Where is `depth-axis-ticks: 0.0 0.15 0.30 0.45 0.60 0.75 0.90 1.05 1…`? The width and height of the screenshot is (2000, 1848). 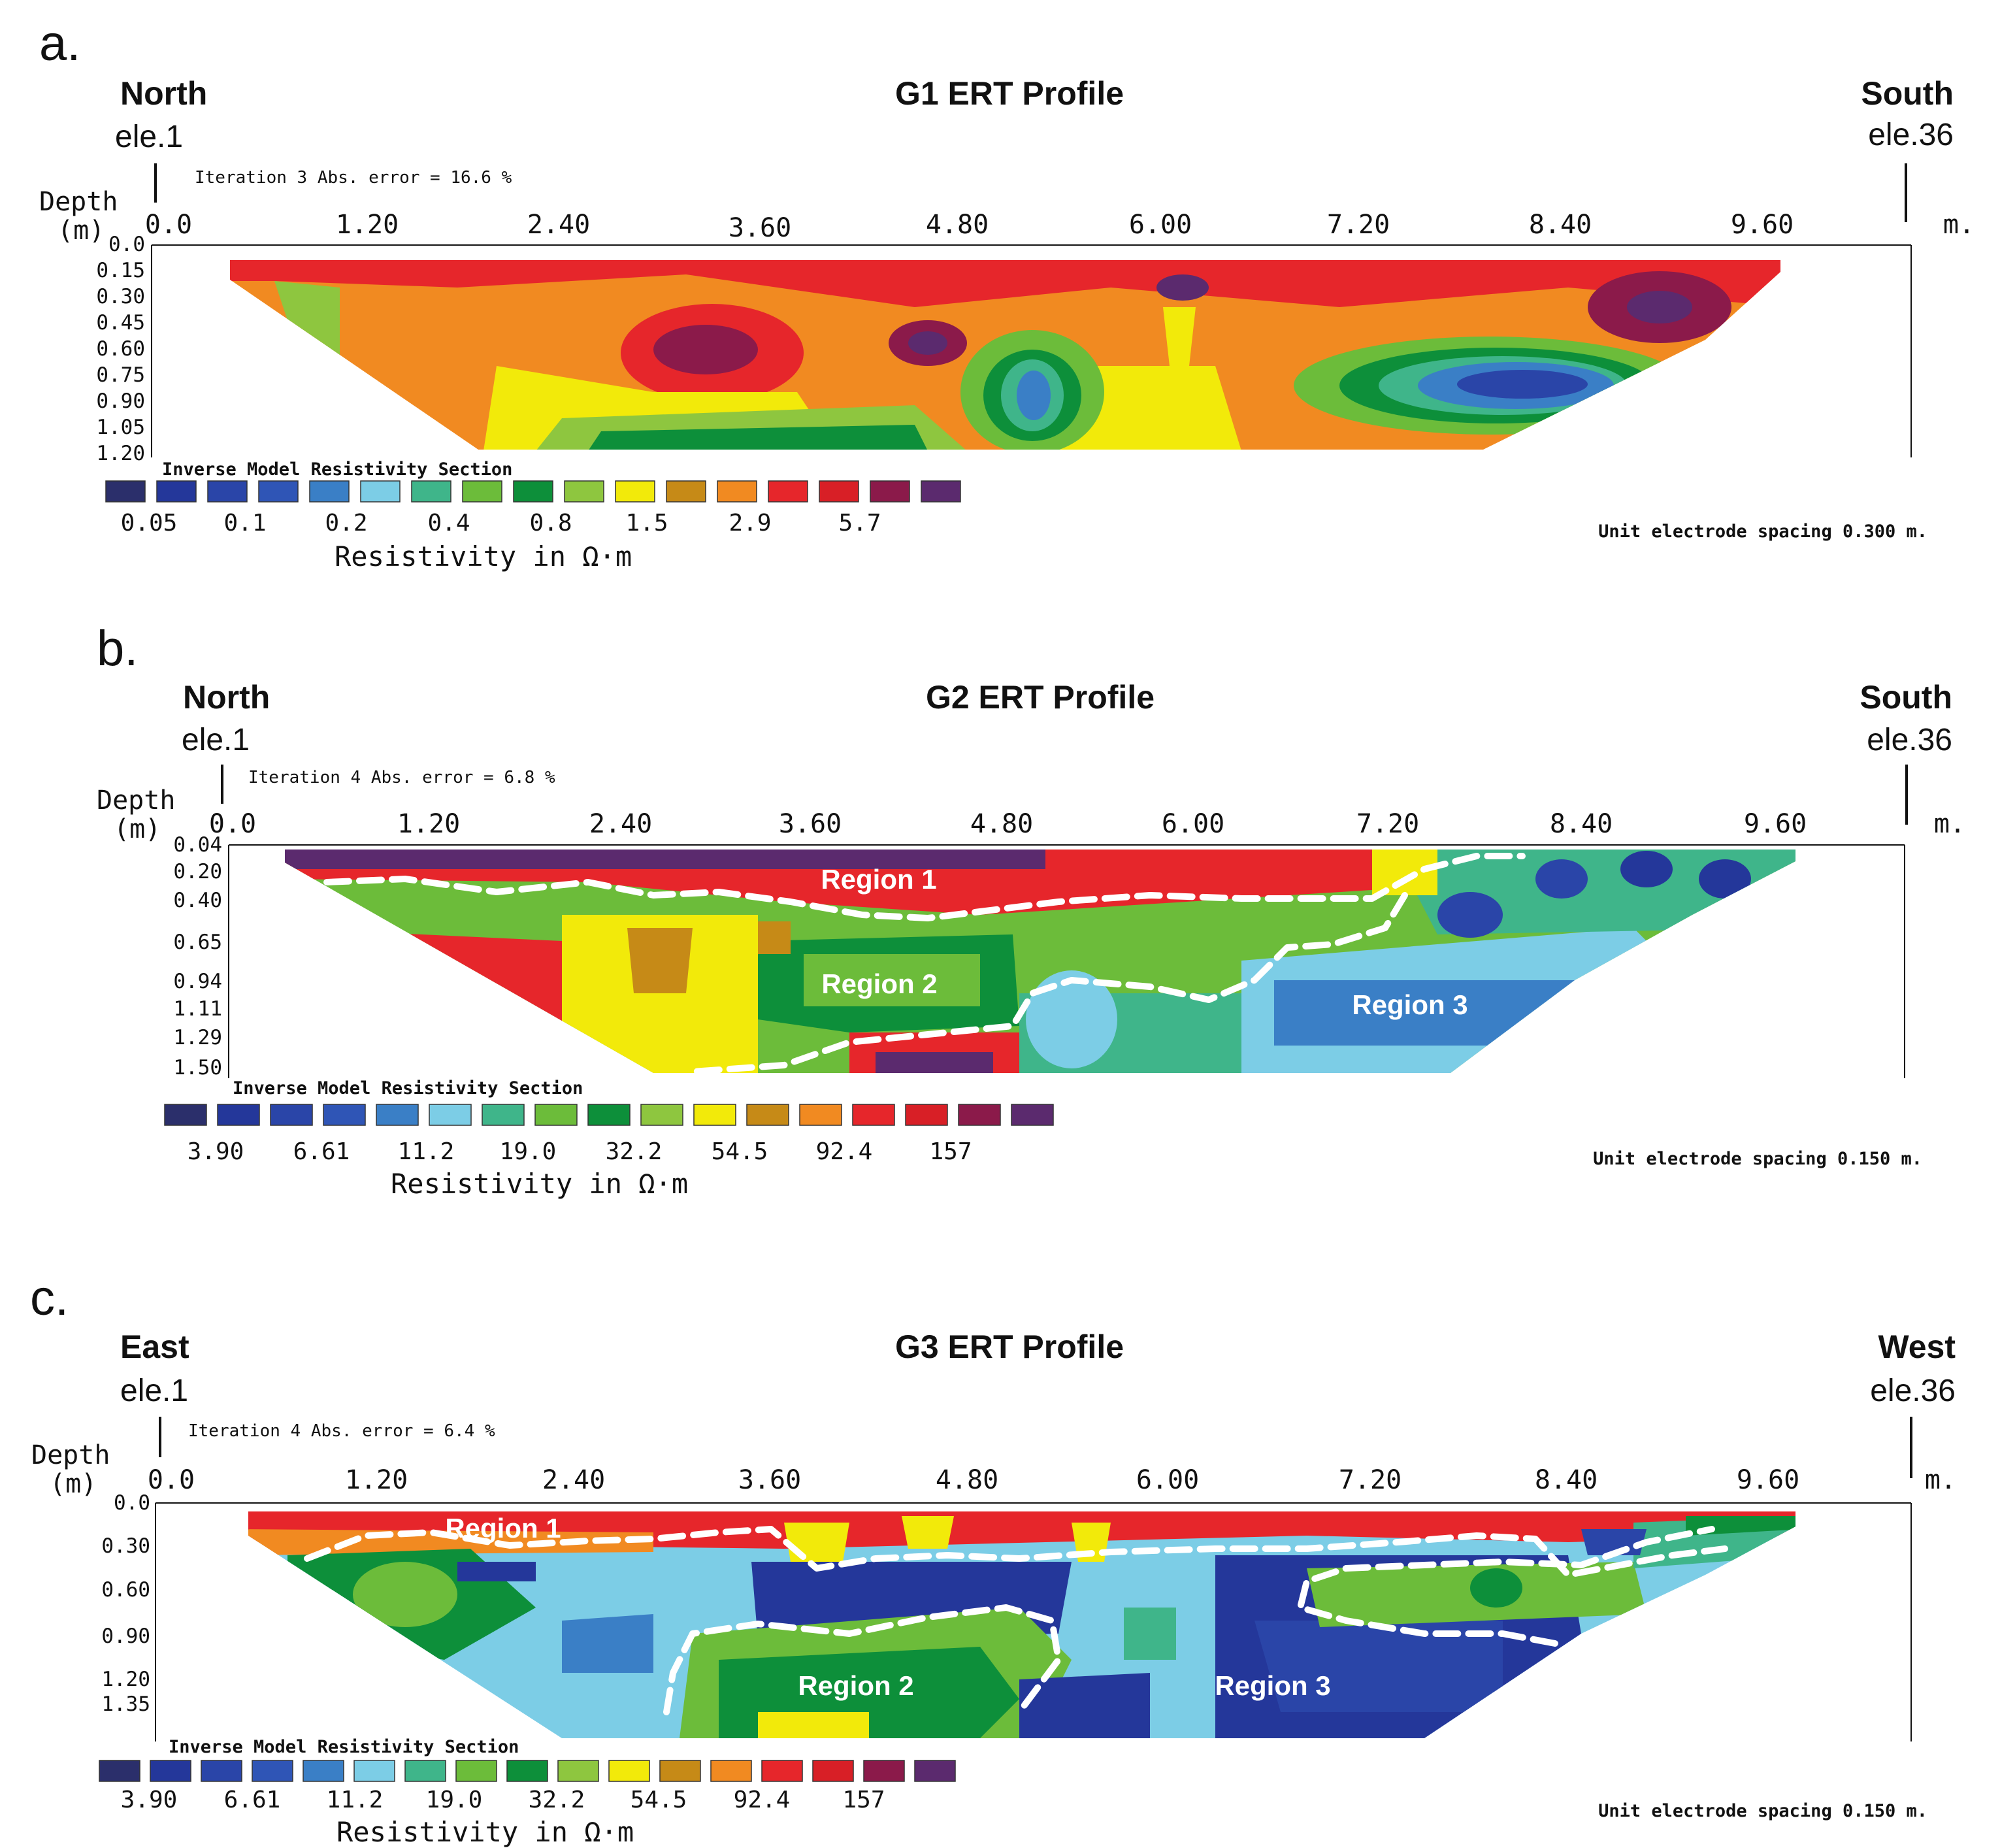 depth-axis-ticks: 0.0 0.15 0.30 0.45 0.60 0.75 0.90 1.05 1… is located at coordinates (121, 349).